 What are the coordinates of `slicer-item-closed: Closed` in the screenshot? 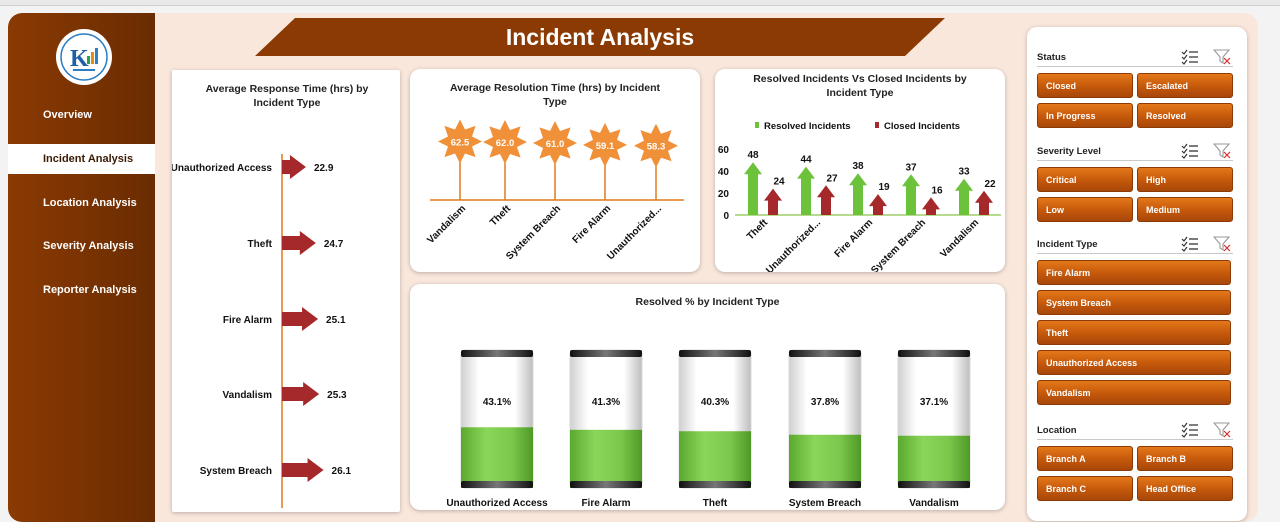 It's located at (1085, 85).